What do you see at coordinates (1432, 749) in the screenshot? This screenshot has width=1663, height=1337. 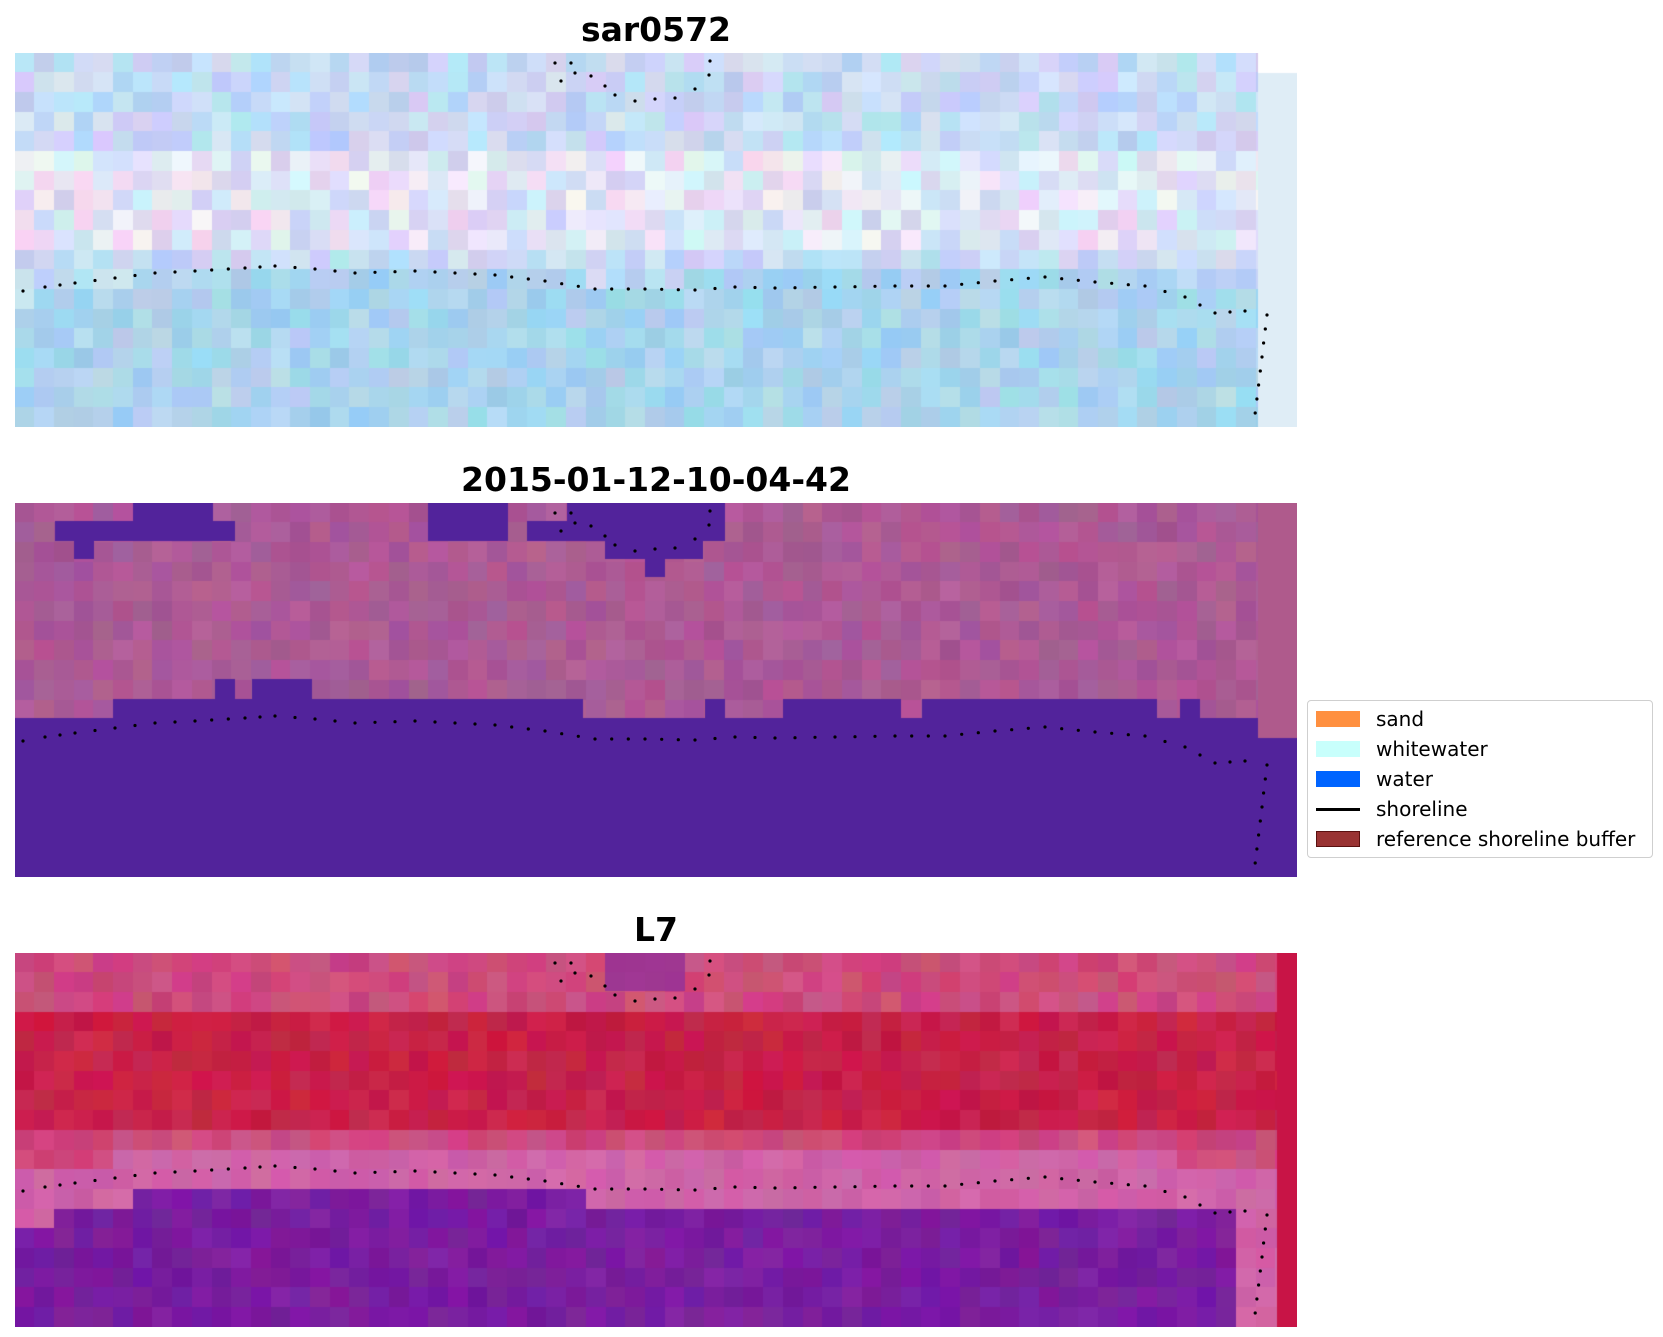 I see `legend-label: whitewater` at bounding box center [1432, 749].